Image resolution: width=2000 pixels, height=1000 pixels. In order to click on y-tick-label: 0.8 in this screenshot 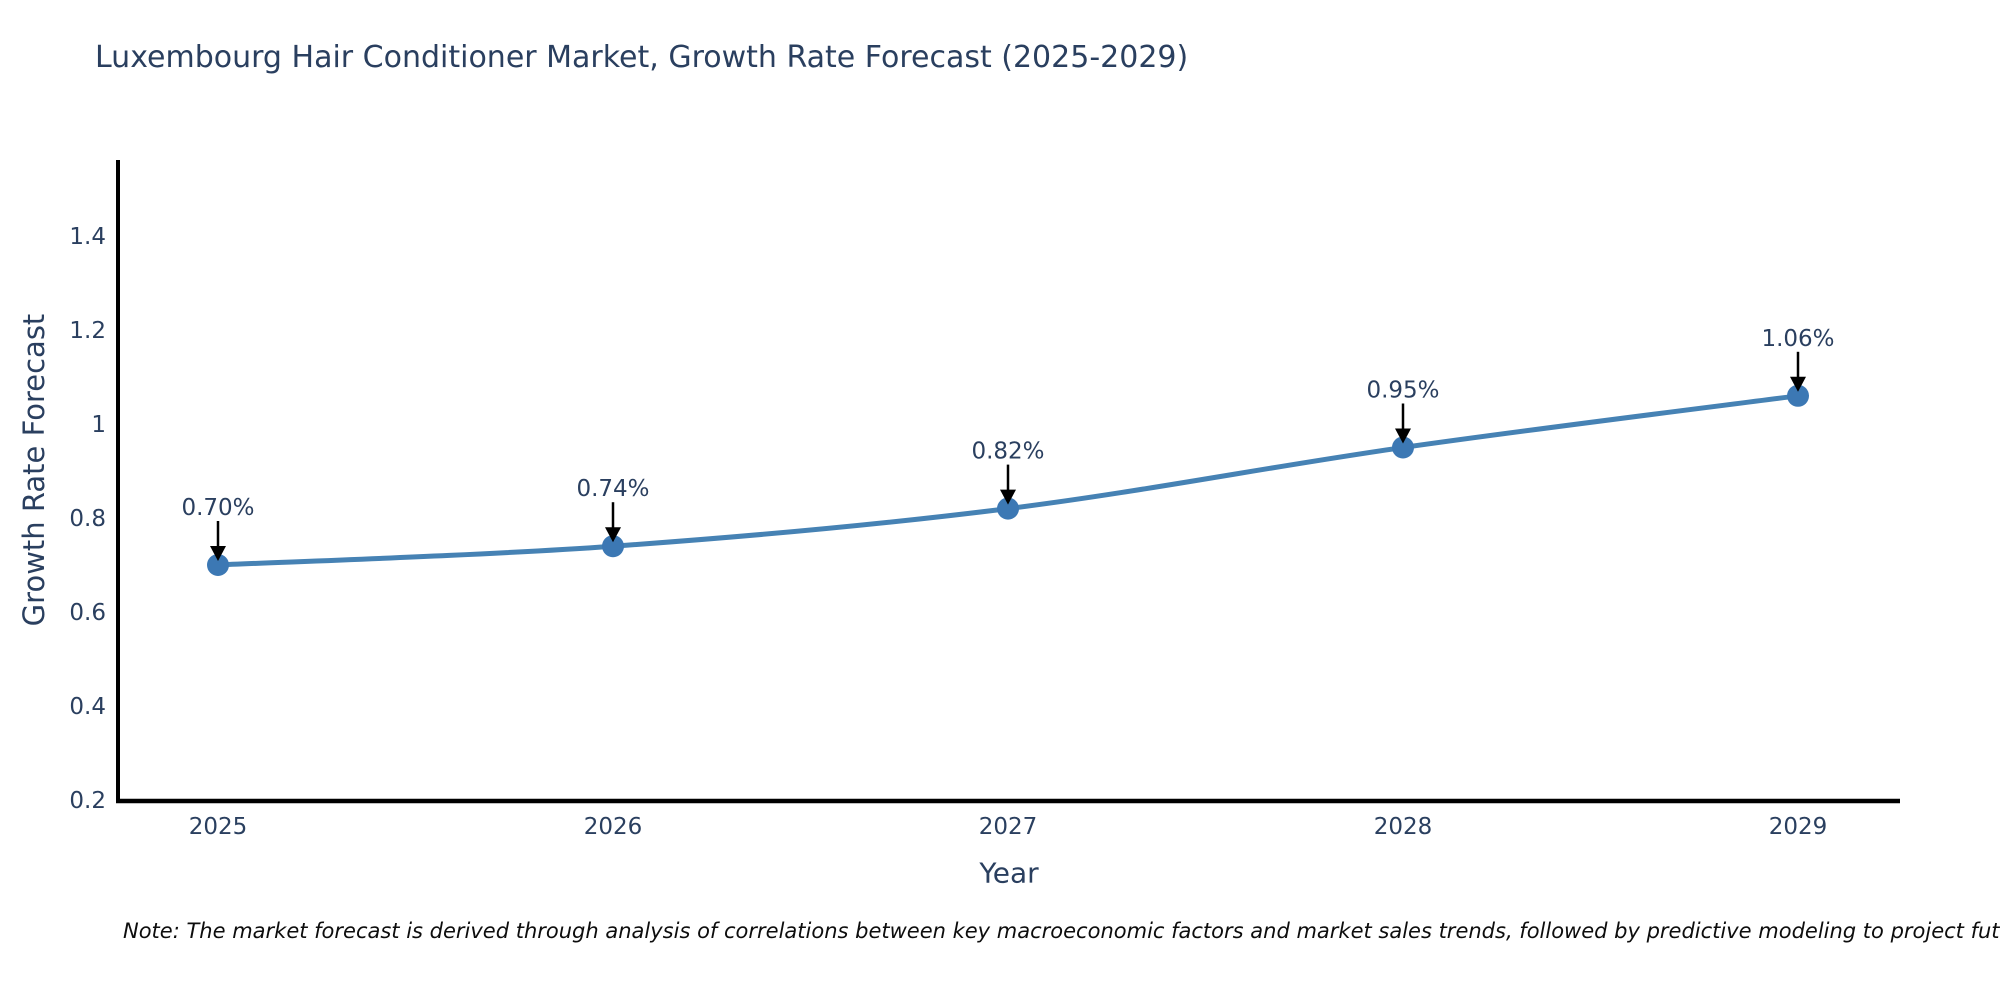, I will do `click(87, 519)`.